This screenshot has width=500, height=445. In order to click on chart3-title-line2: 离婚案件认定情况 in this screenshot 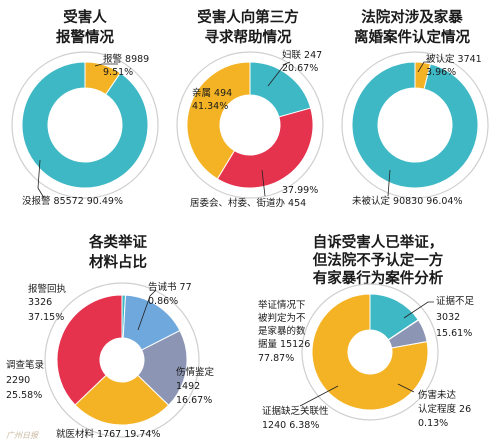, I will do `click(412, 37)`.